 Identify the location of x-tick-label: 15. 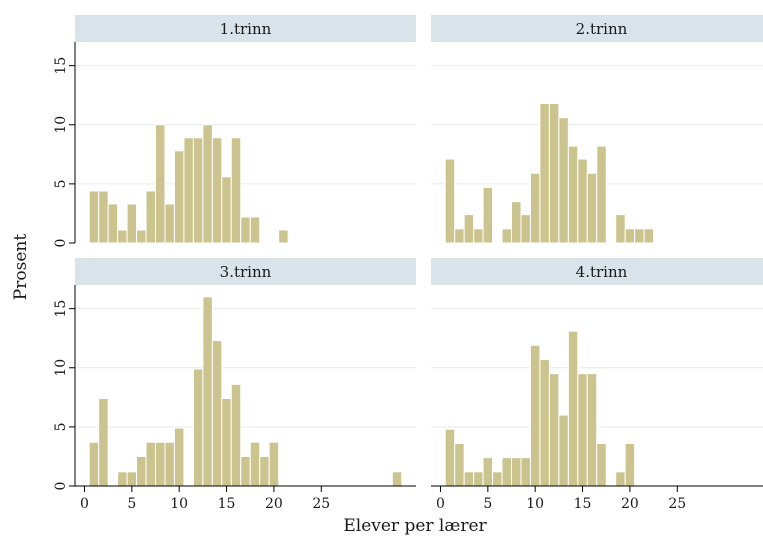
(583, 504).